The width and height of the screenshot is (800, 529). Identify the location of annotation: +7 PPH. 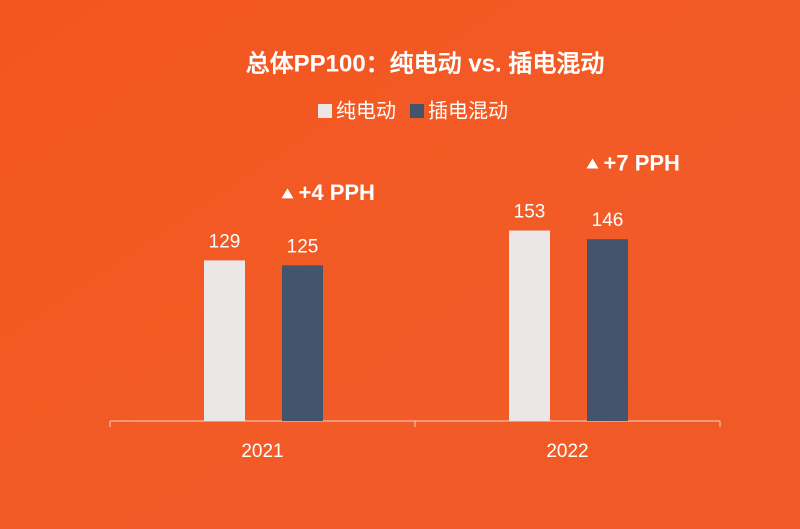
(642, 162).